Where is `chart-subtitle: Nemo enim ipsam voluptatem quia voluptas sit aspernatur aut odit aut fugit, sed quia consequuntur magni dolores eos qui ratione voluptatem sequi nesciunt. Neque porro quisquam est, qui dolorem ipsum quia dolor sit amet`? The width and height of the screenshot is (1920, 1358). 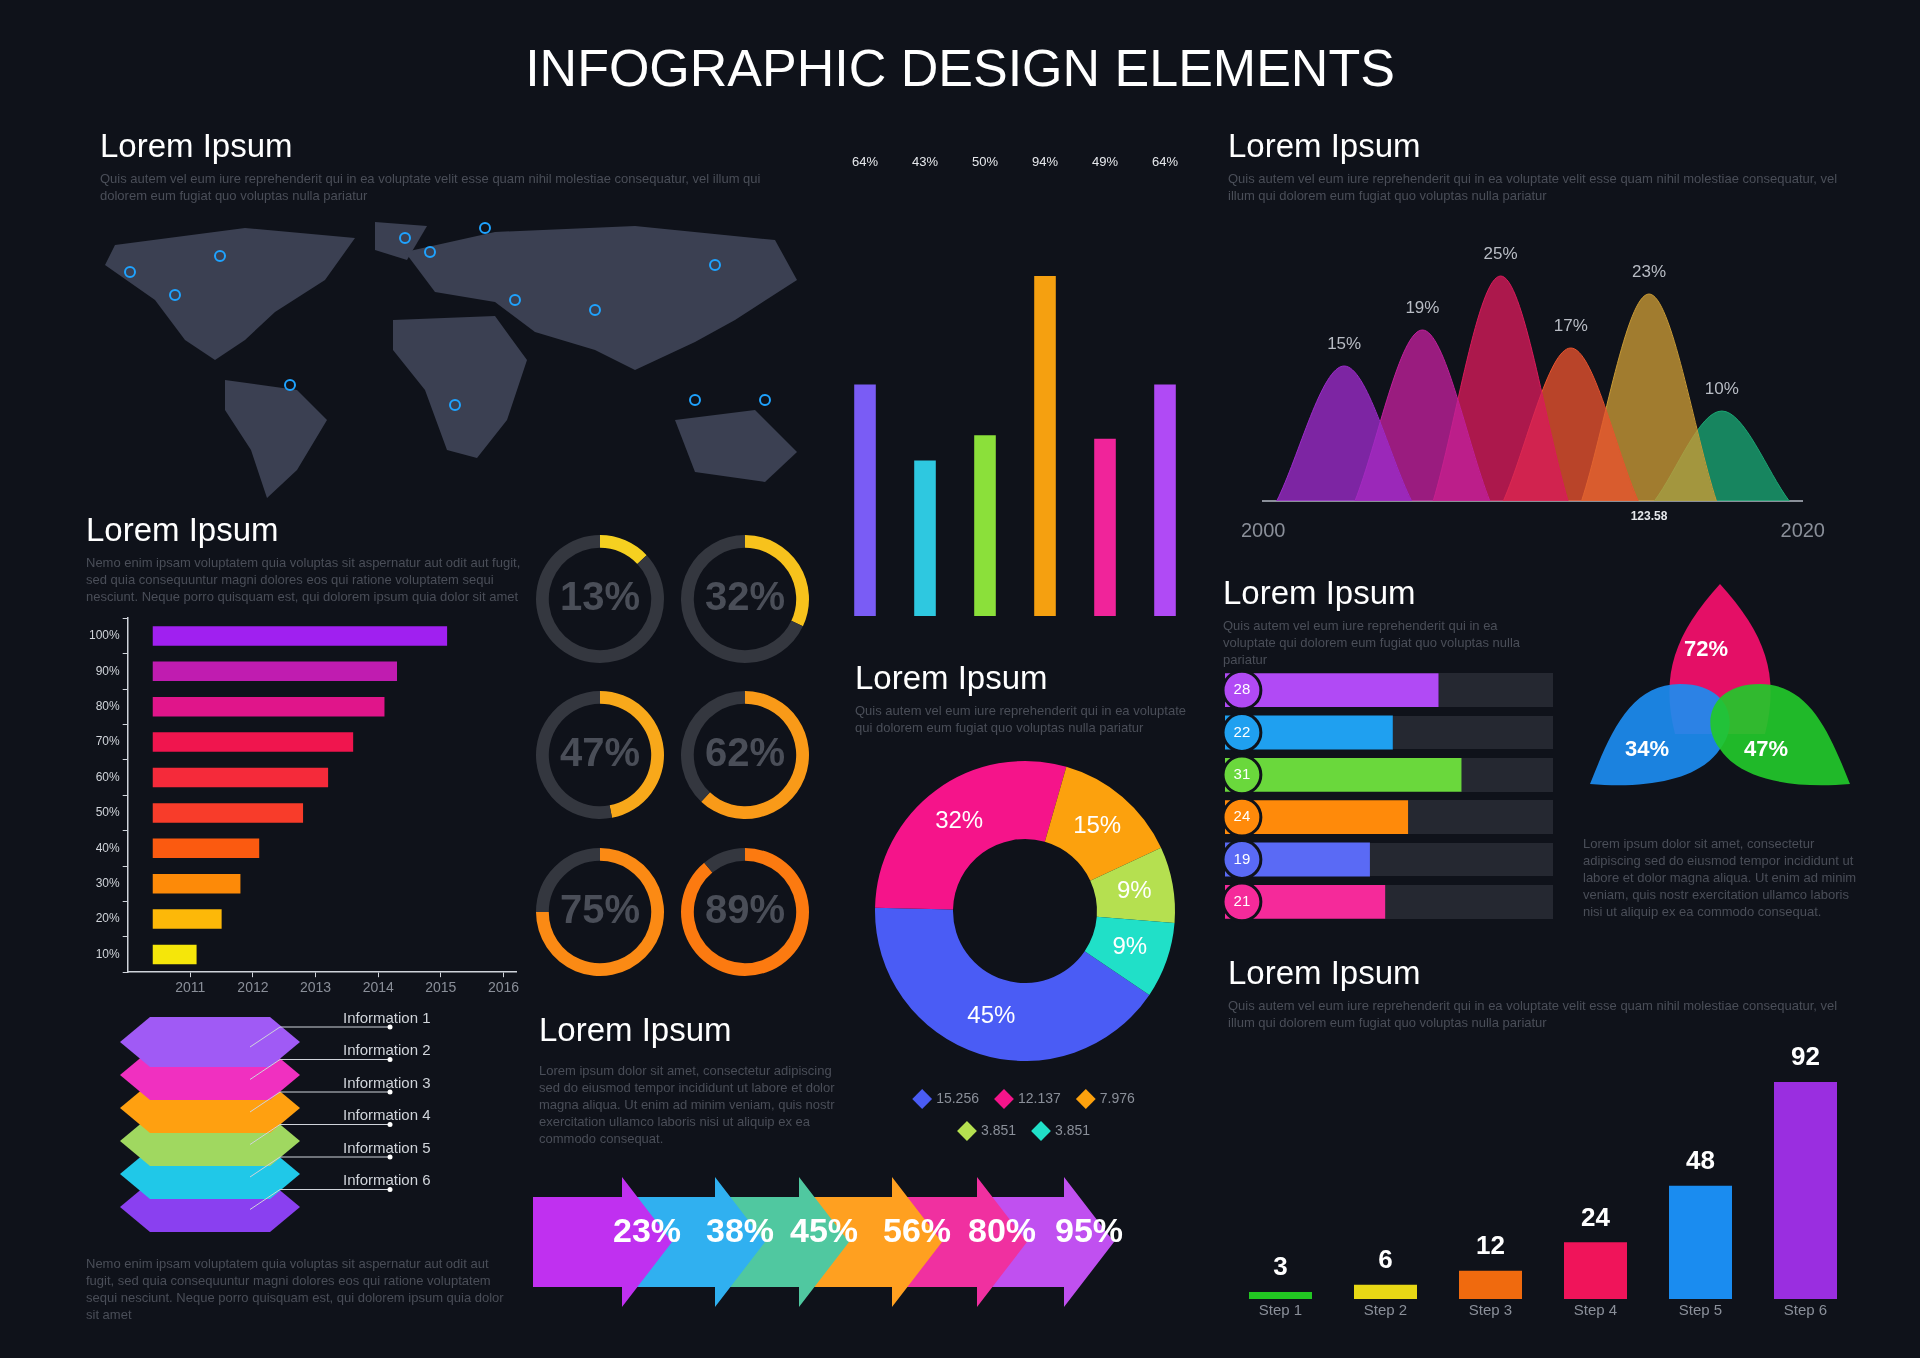 chart-subtitle: Nemo enim ipsam voluptatem quia voluptas sit aspernatur aut odit aut fugit, sed quia consequuntur magni dolores eos qui ratione voluptatem sequi nesciunt. Neque porro quisquam est, qui dolorem ipsum quia dolor sit amet is located at coordinates (304, 579).